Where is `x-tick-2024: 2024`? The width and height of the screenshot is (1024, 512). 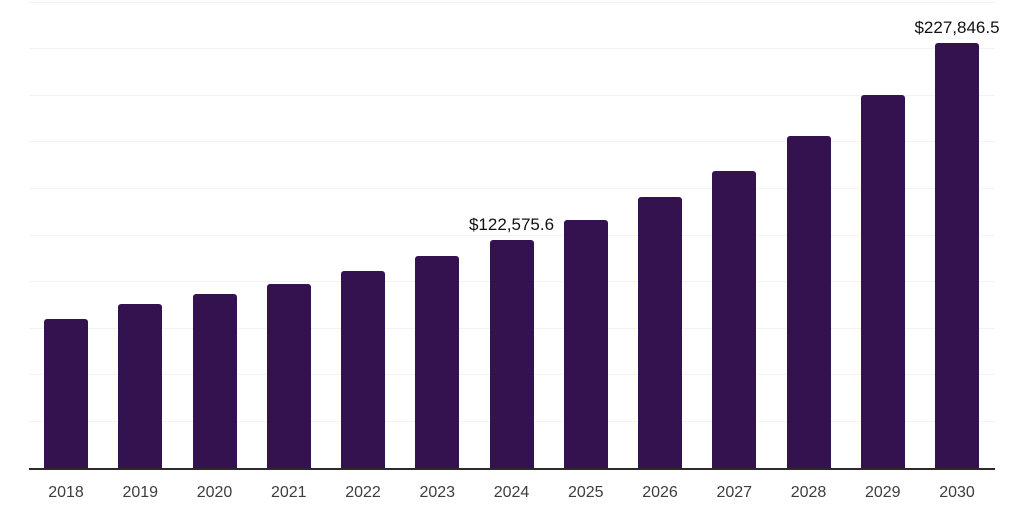
x-tick-2024: 2024 is located at coordinates (511, 492).